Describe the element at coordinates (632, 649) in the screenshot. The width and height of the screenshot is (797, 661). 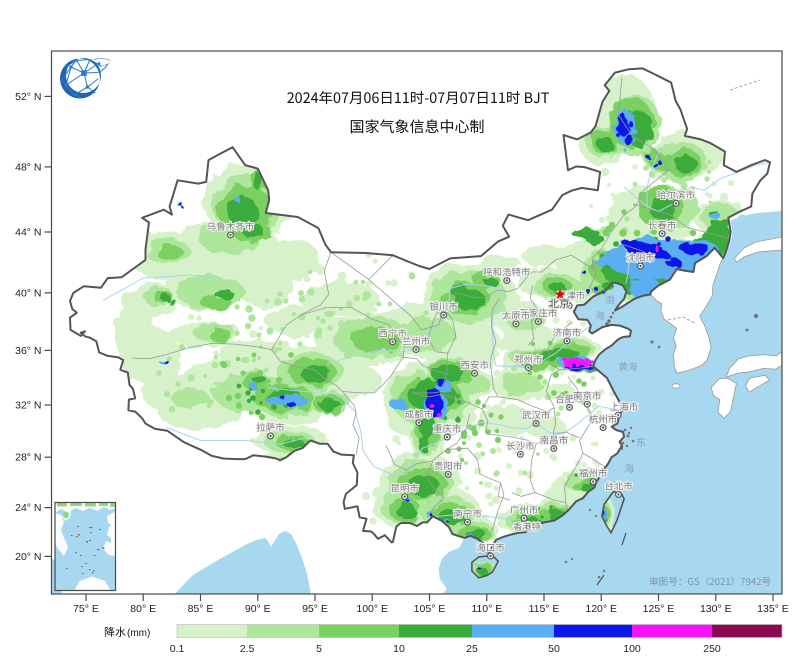
I see `svg-text: 100` at that location.